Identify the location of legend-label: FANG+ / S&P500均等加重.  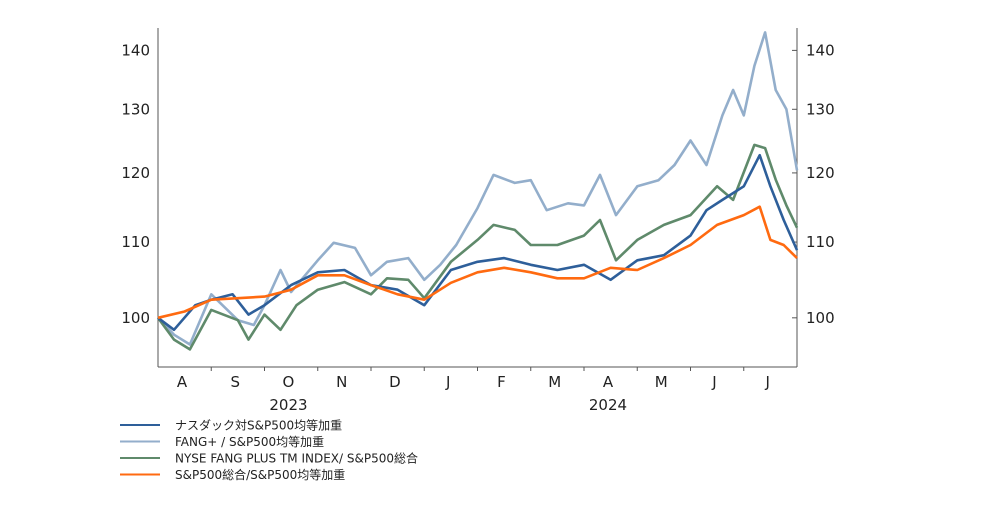
(249, 442).